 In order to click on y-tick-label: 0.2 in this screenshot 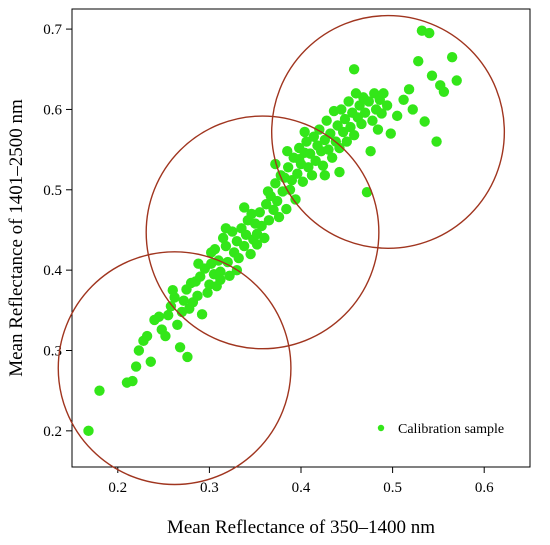, I will do `click(52, 432)`.